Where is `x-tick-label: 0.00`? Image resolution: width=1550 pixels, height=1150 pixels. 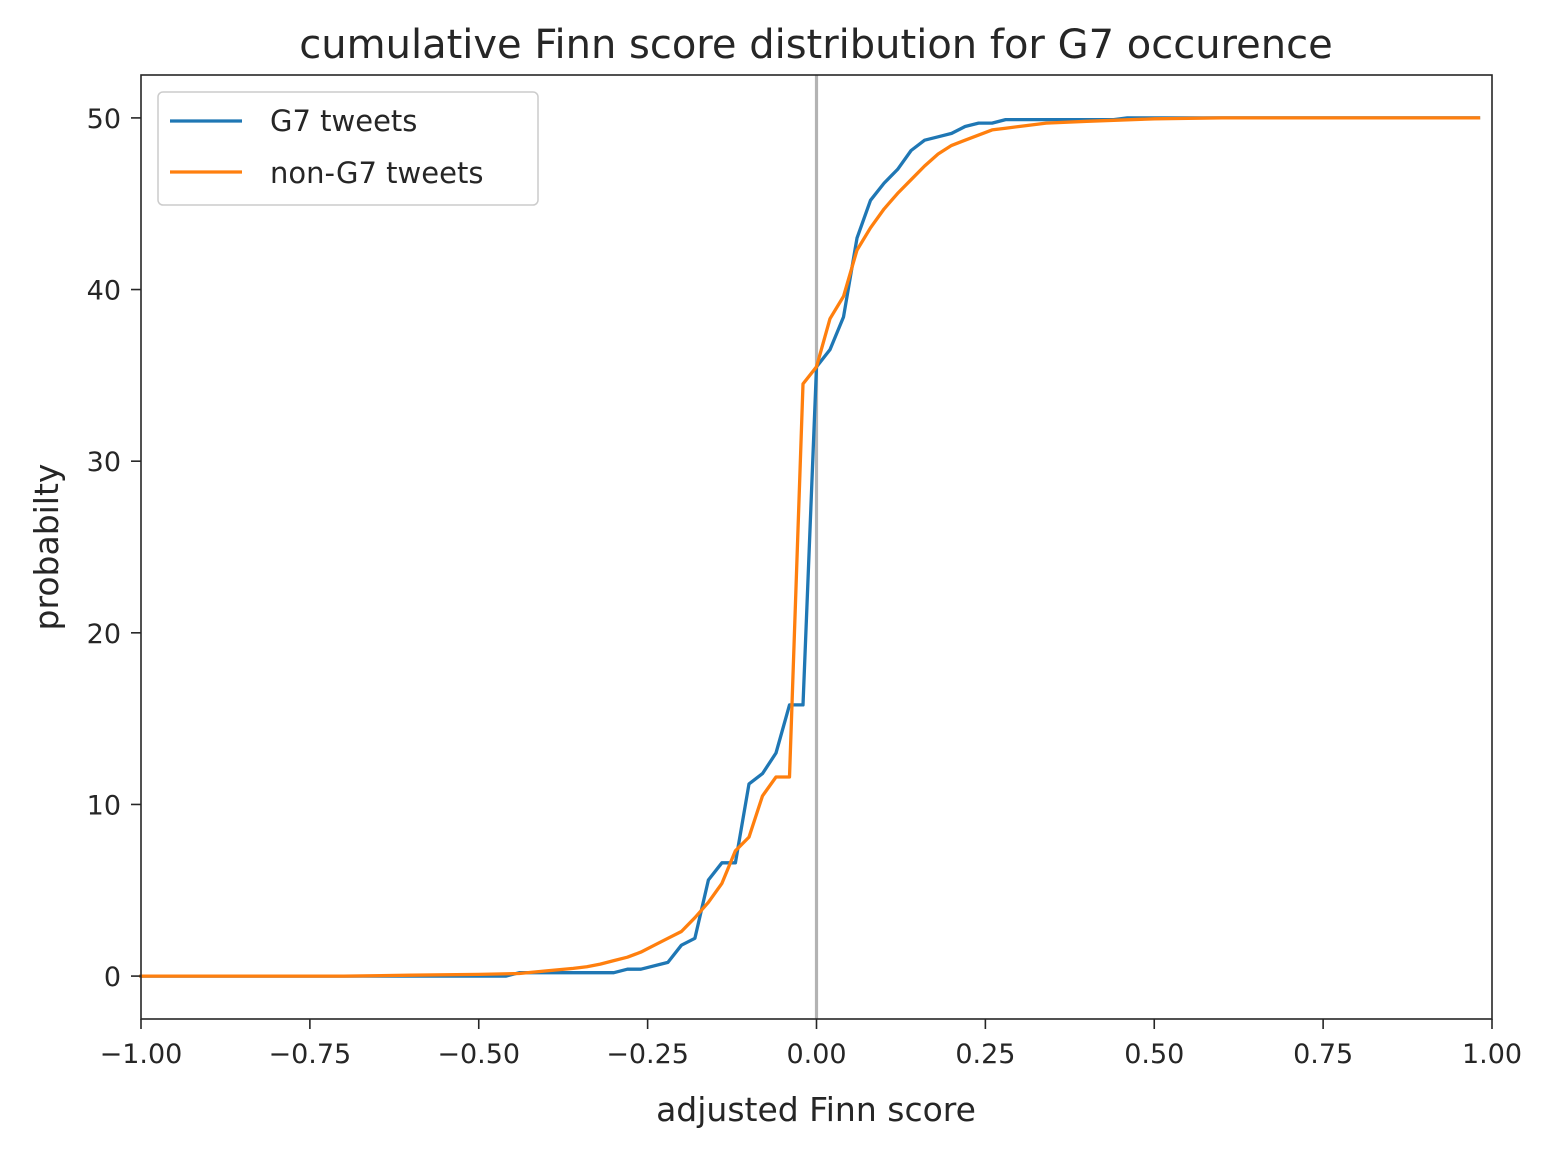 x-tick-label: 0.00 is located at coordinates (816, 1054).